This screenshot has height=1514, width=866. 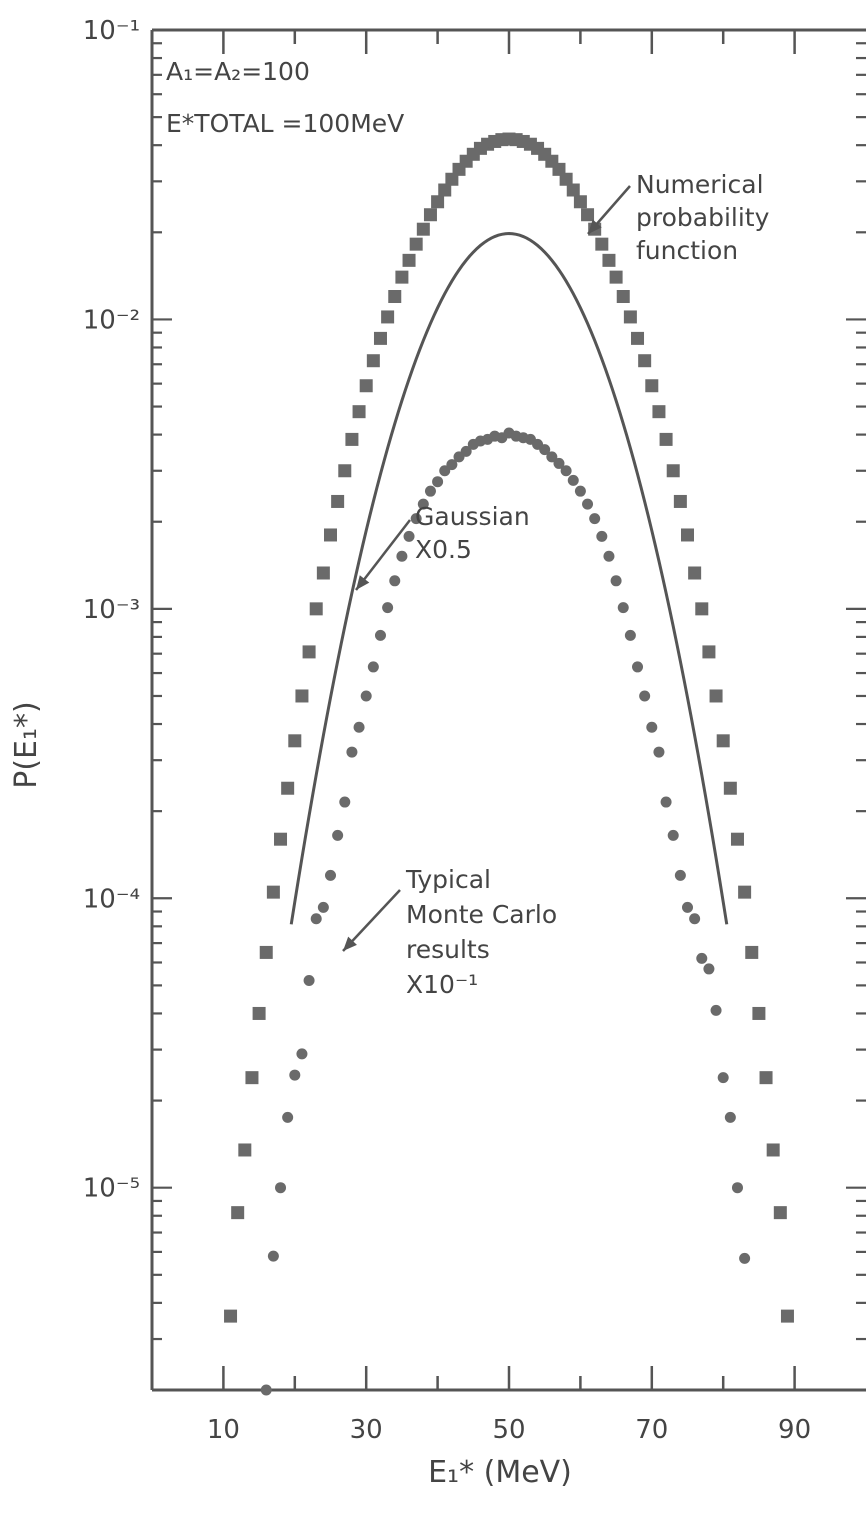 I want to click on annotation-arrow-gaussian, so click(x=383, y=555).